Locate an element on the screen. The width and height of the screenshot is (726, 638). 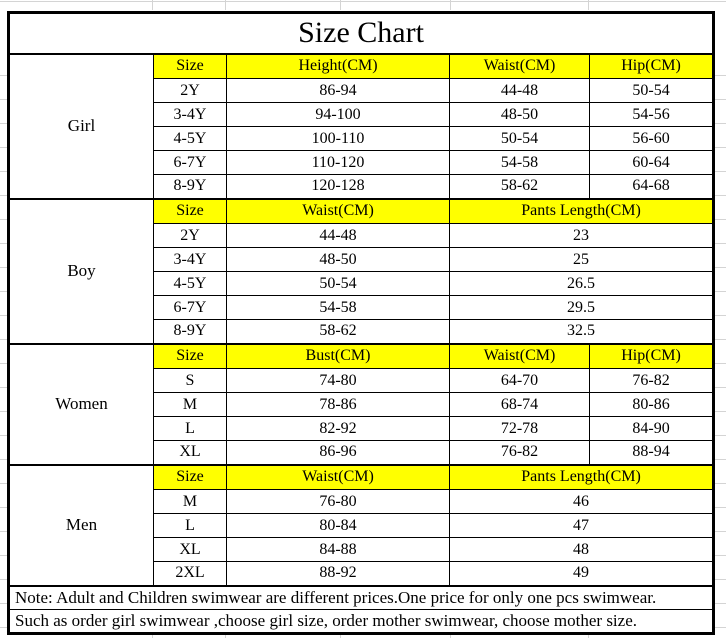
data-cell: 54-56 is located at coordinates (651, 114).